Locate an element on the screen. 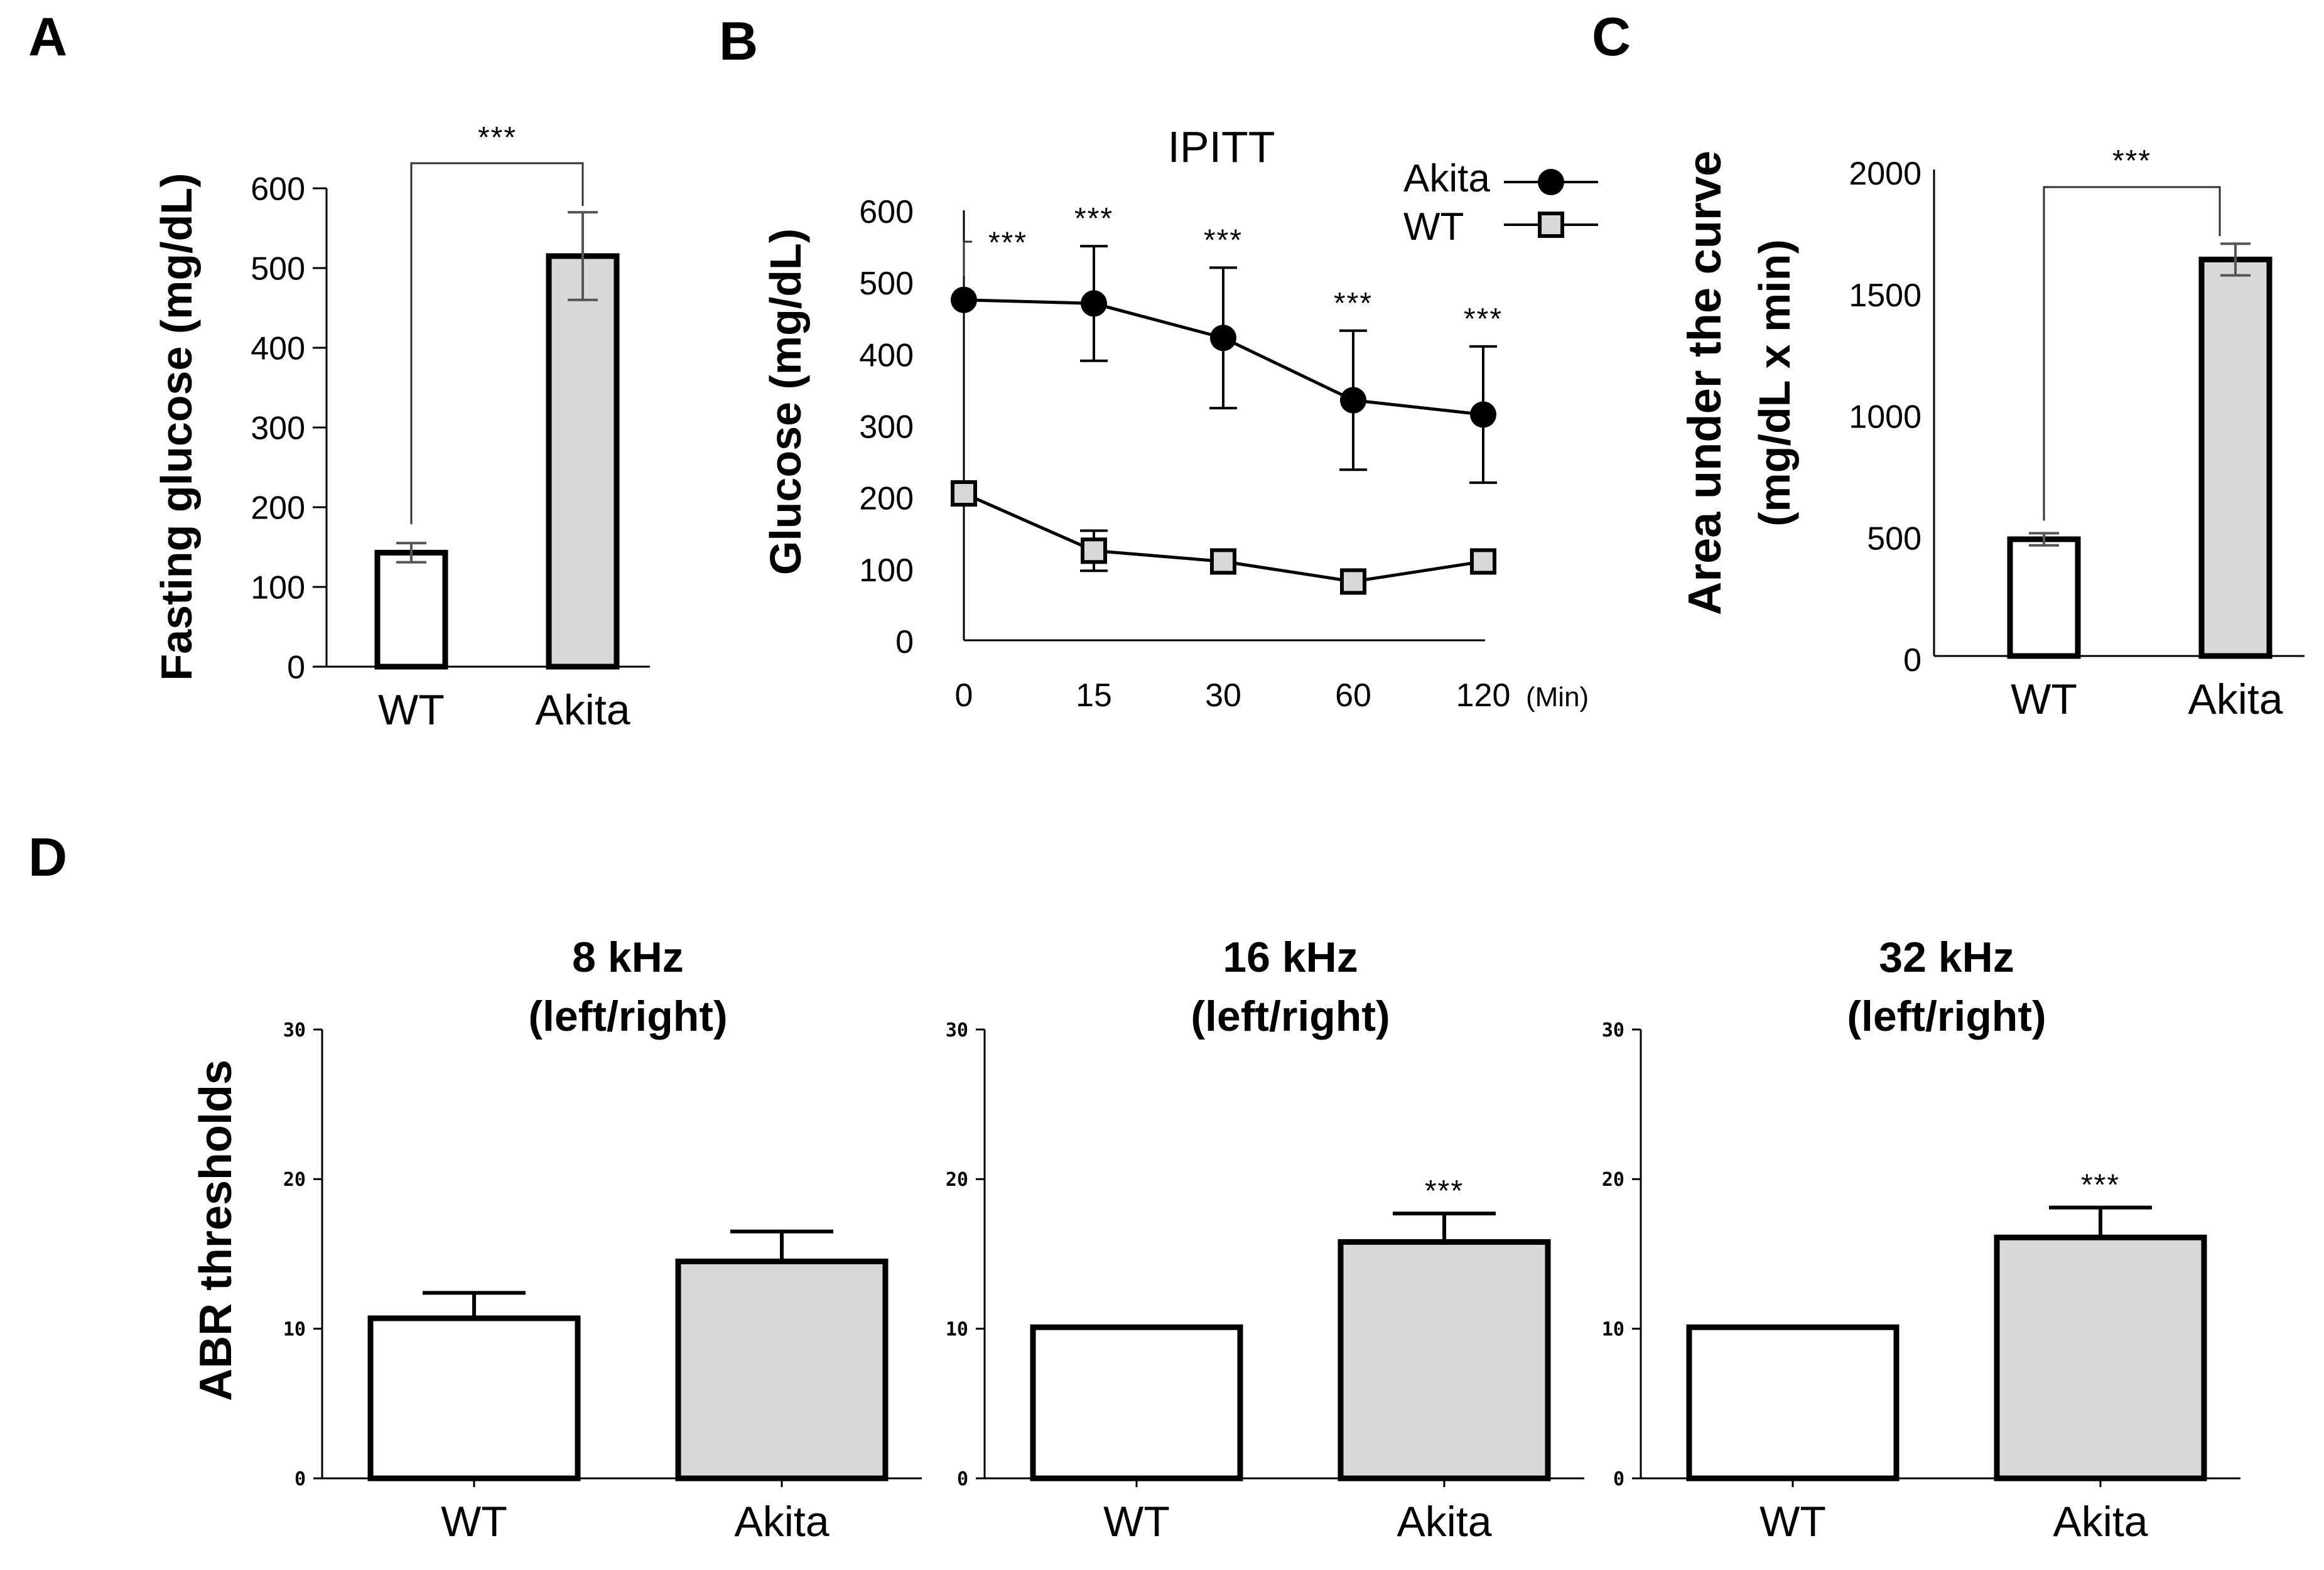  panel-b-xtick-label: 120 is located at coordinates (1483, 695).